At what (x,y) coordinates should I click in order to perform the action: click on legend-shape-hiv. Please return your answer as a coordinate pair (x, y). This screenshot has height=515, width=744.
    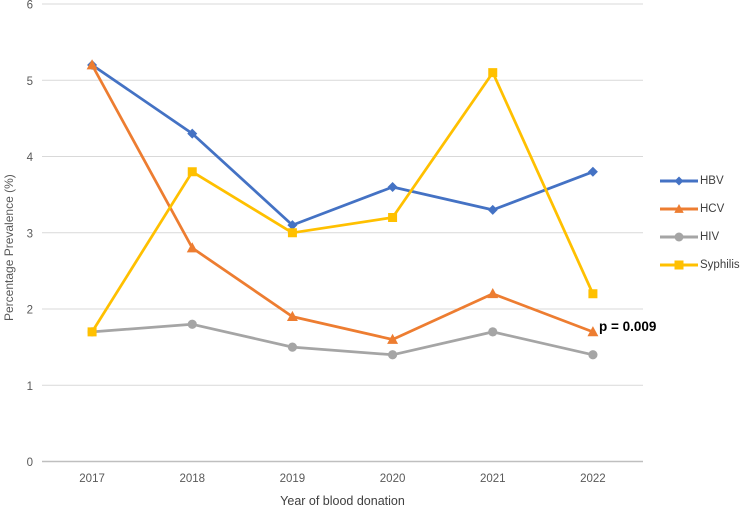
    Looking at the image, I should click on (679, 237).